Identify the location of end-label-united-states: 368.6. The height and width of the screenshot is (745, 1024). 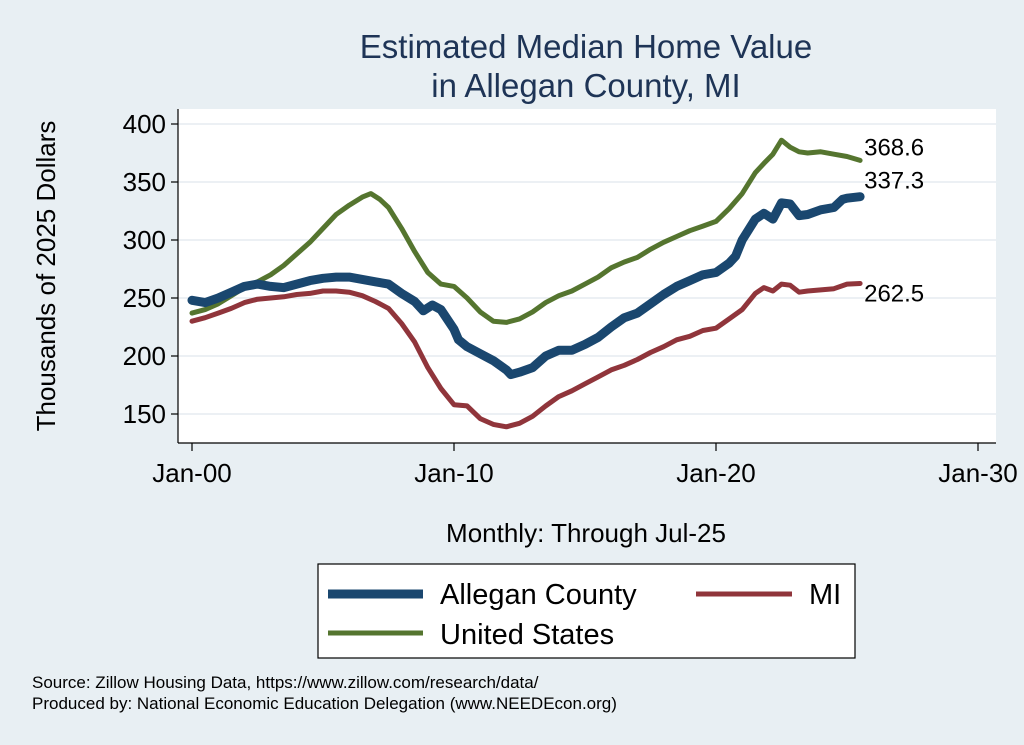
(894, 147).